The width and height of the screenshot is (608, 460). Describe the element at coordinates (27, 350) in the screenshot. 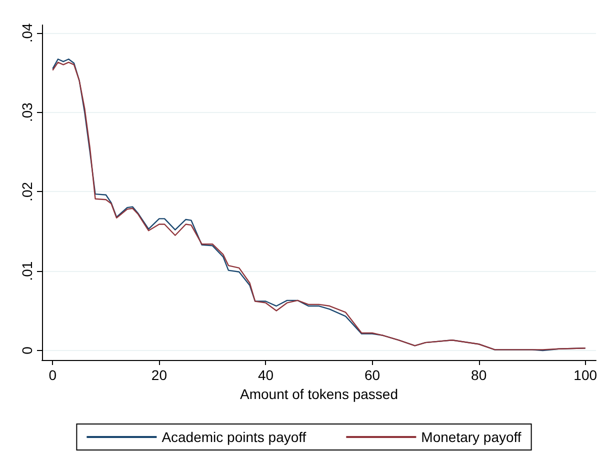

I see `y-tick-label: 0` at that location.